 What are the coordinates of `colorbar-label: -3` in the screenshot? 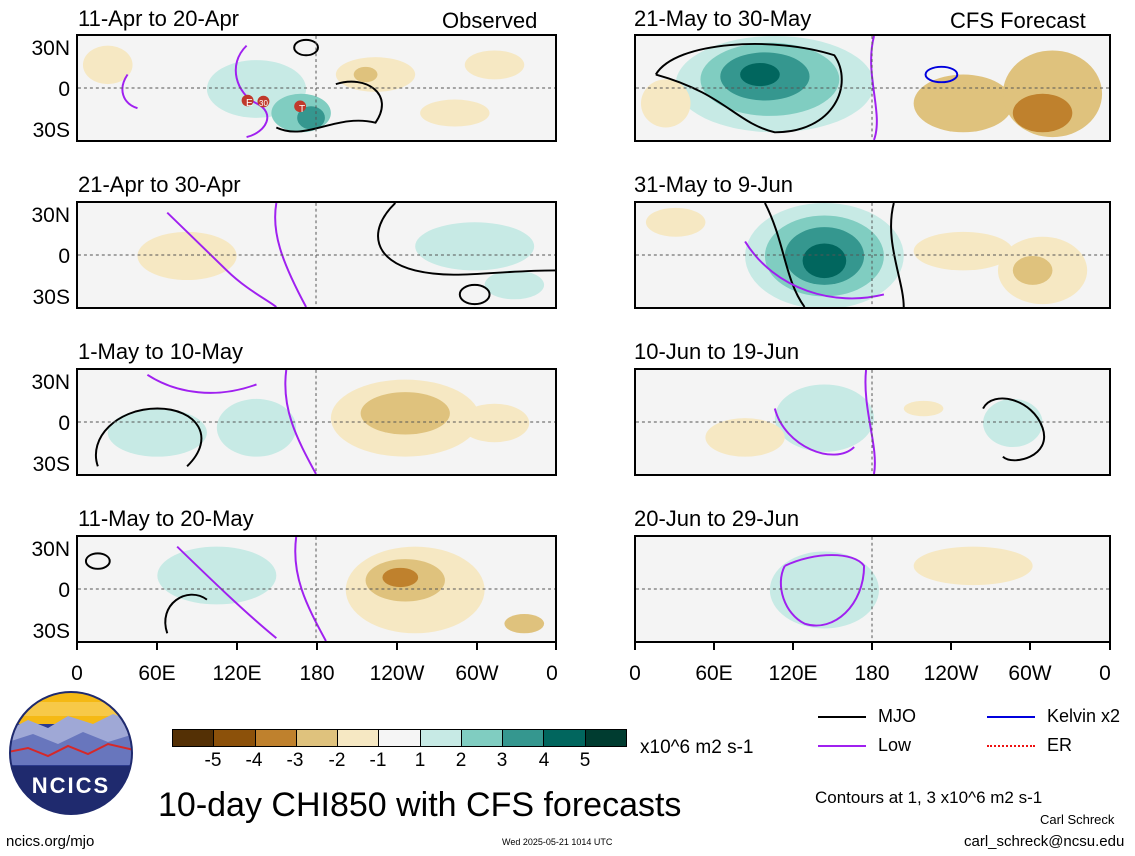 It's located at (295, 760).